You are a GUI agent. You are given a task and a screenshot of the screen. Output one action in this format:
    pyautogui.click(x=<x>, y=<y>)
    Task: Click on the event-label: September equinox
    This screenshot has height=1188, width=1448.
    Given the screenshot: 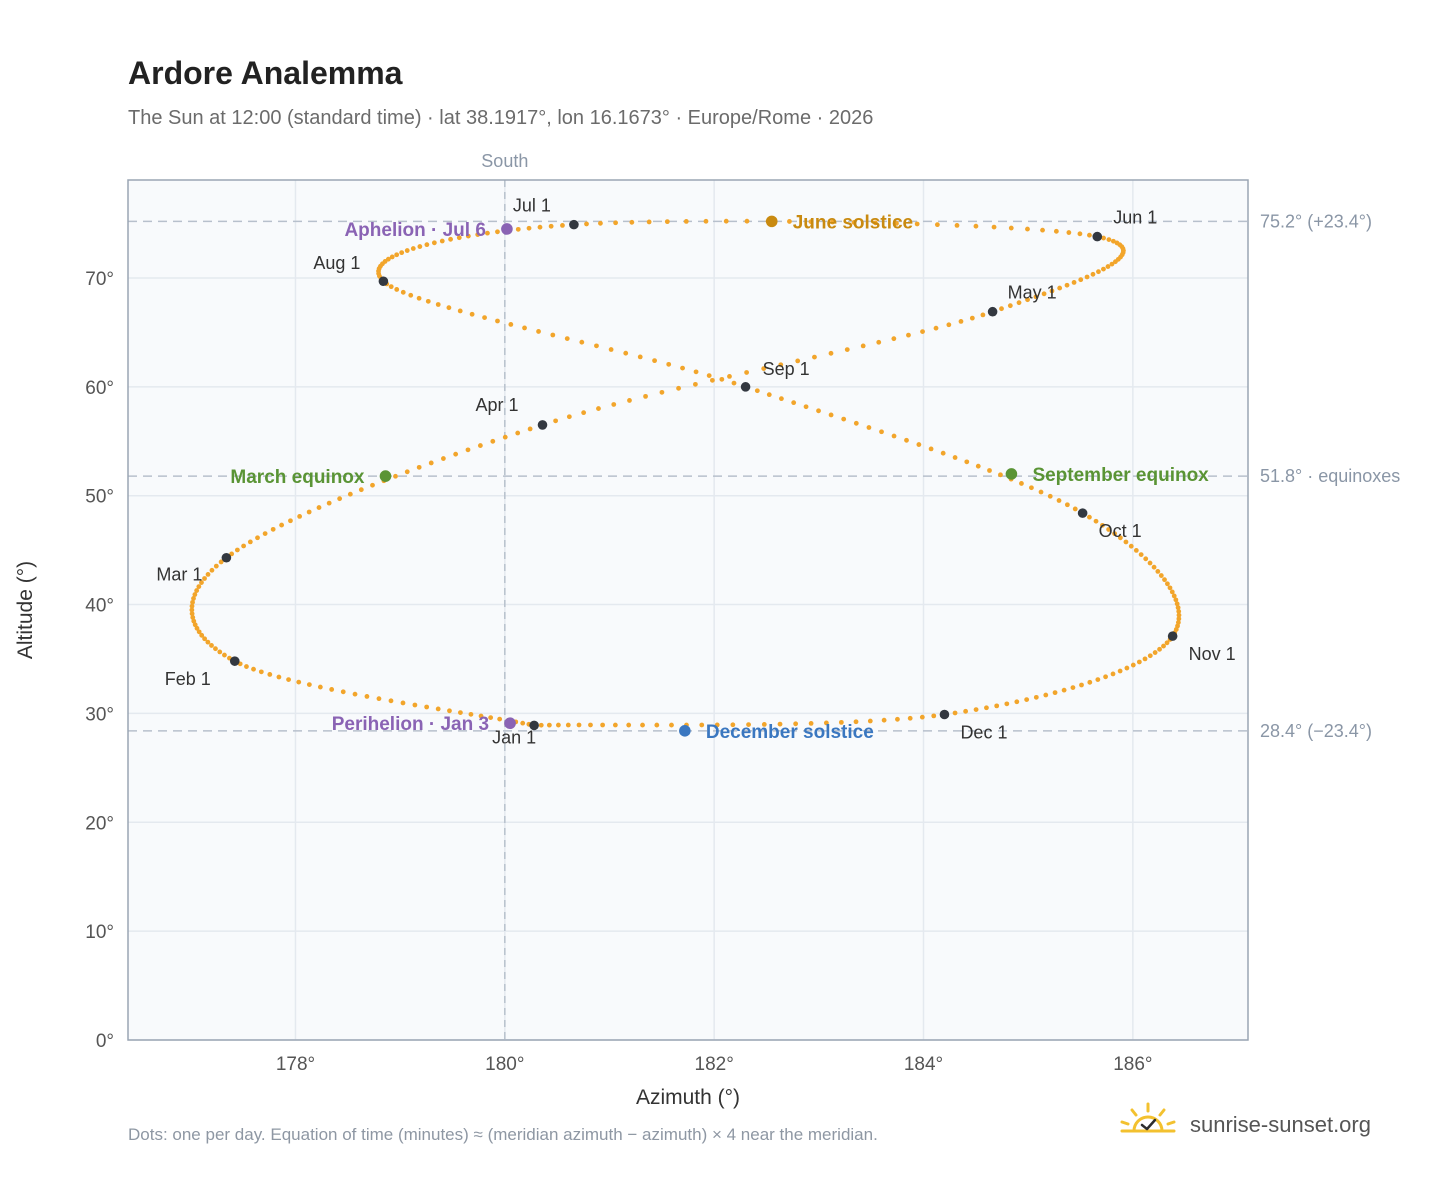 What is the action you would take?
    pyautogui.click(x=1120, y=475)
    